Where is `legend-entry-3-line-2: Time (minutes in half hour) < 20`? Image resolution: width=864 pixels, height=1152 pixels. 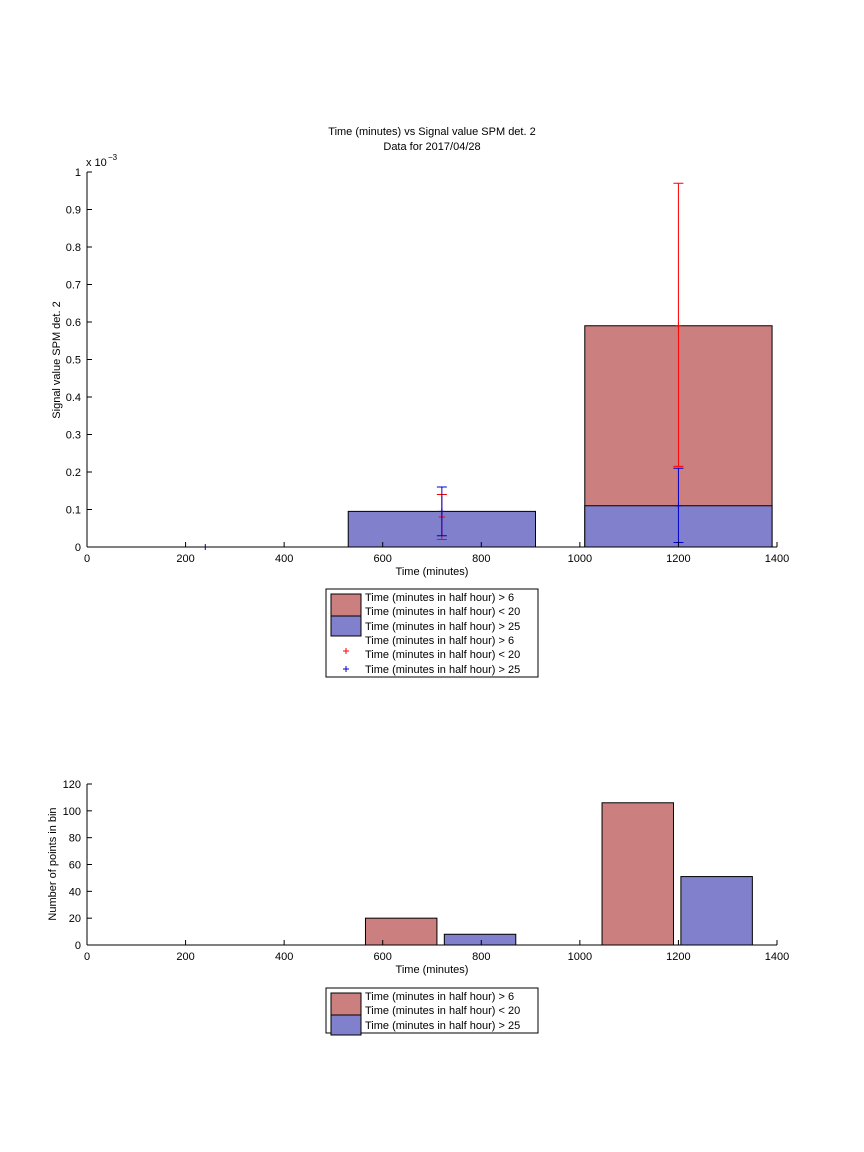
legend-entry-3-line-2: Time (minutes in half hour) < 20 is located at coordinates (442, 655).